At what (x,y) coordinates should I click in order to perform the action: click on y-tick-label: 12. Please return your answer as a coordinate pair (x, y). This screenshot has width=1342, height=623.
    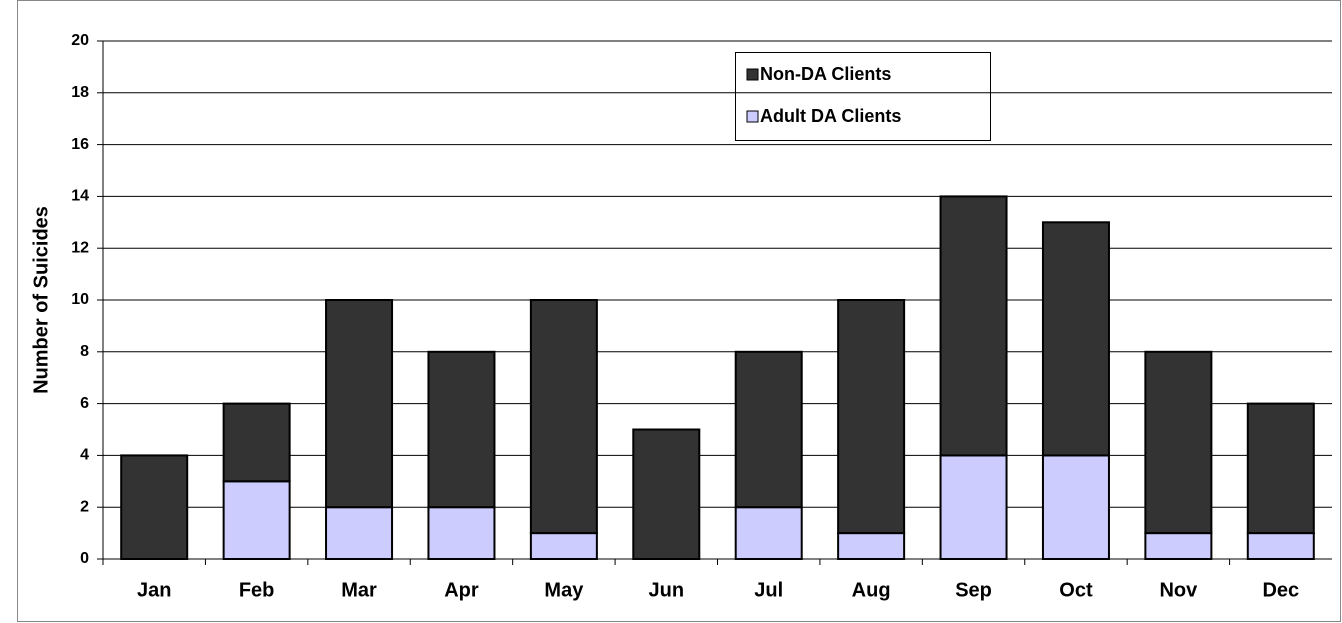
    Looking at the image, I should click on (80, 247).